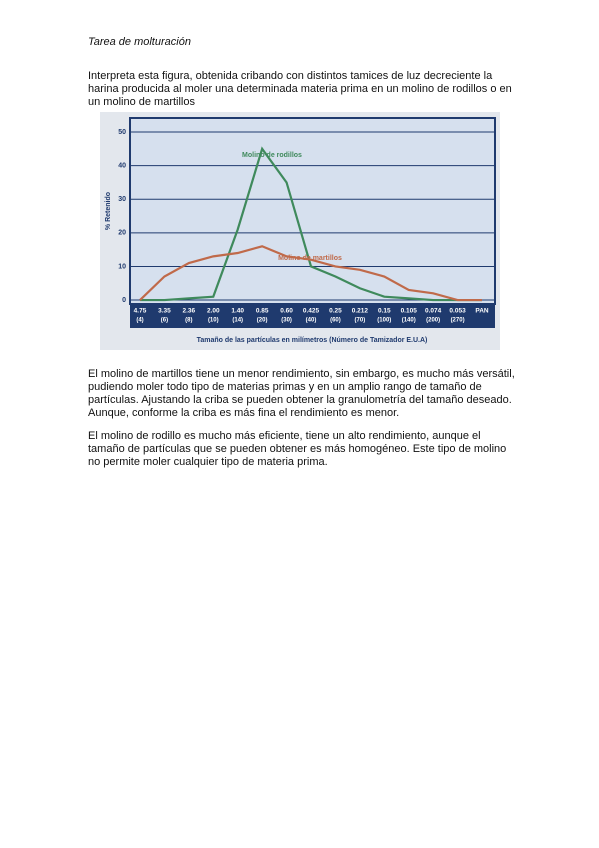 The width and height of the screenshot is (599, 848). Describe the element at coordinates (286, 311) in the screenshot. I see `x-tick-label: 0.60` at that location.